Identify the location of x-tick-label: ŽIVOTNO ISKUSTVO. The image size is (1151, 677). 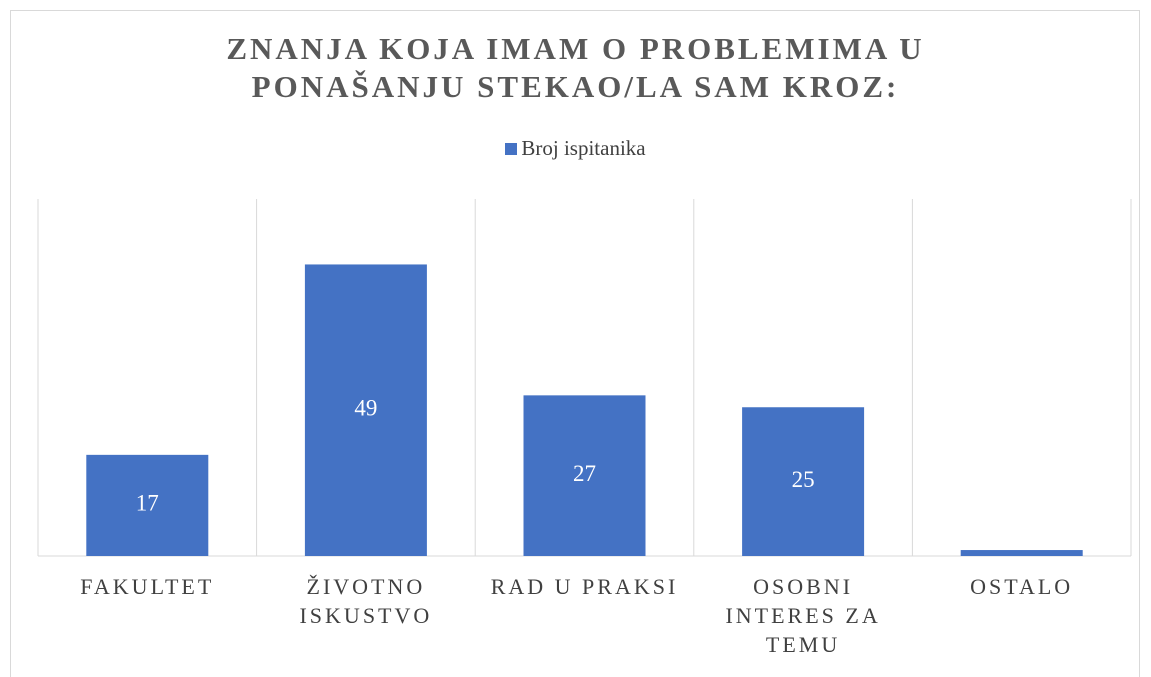
(366, 601).